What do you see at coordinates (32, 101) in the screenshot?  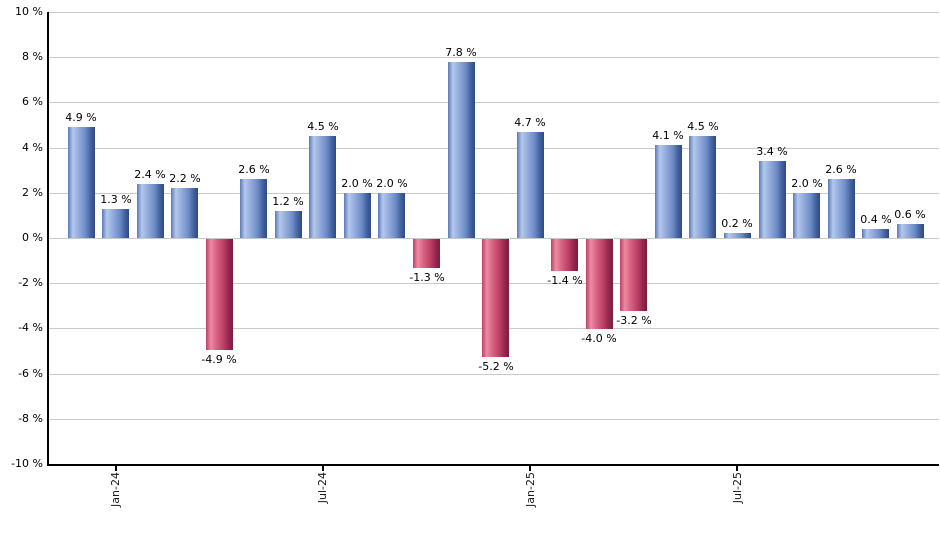 I see `y-axis-label: 6 %` at bounding box center [32, 101].